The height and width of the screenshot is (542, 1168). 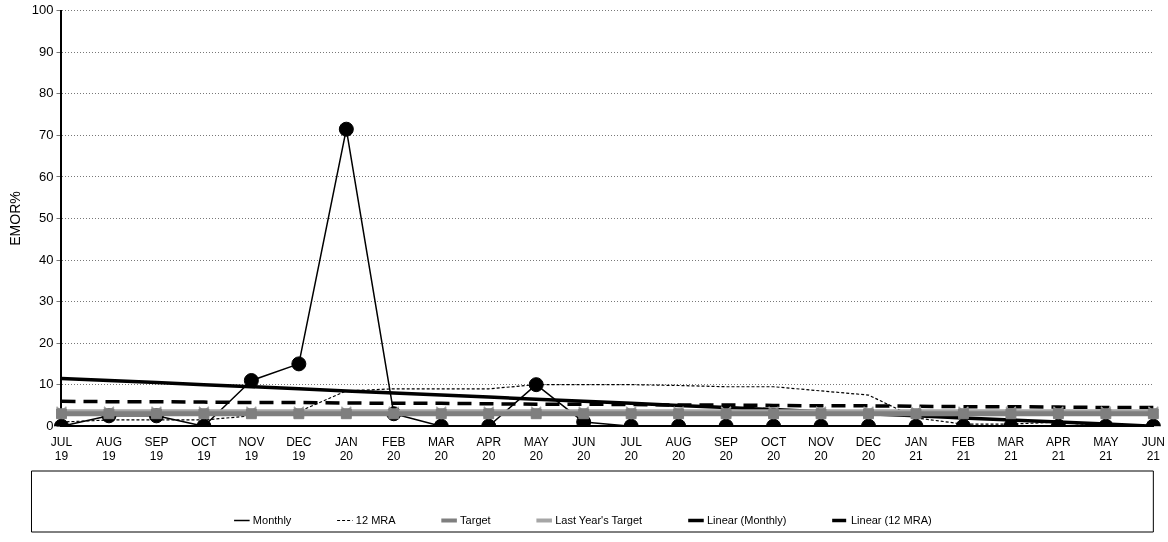 I want to click on x-tick-label: MAY 21, so click(x=1106, y=449).